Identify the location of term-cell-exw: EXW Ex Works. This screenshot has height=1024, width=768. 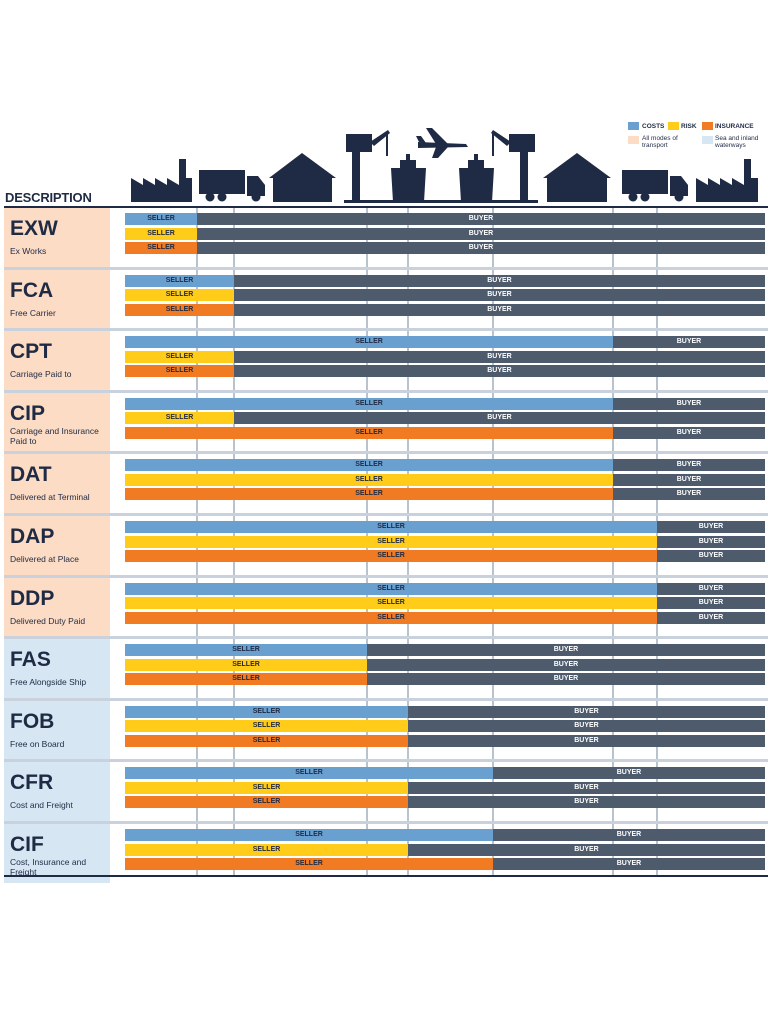
(57, 237).